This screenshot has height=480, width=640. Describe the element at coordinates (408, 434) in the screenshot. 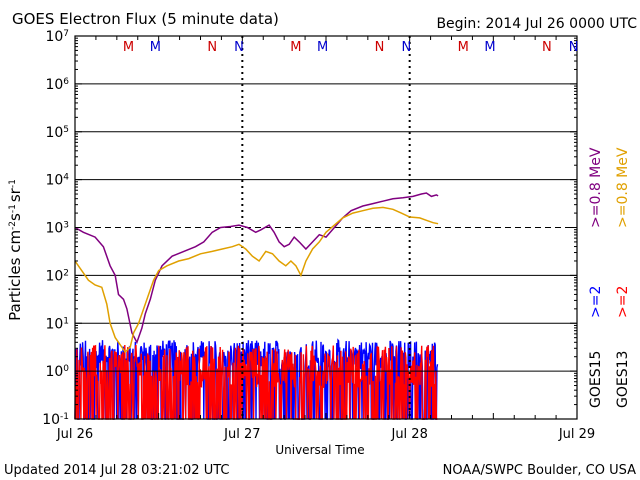

I see `x-tick-label: Jul 28` at that location.